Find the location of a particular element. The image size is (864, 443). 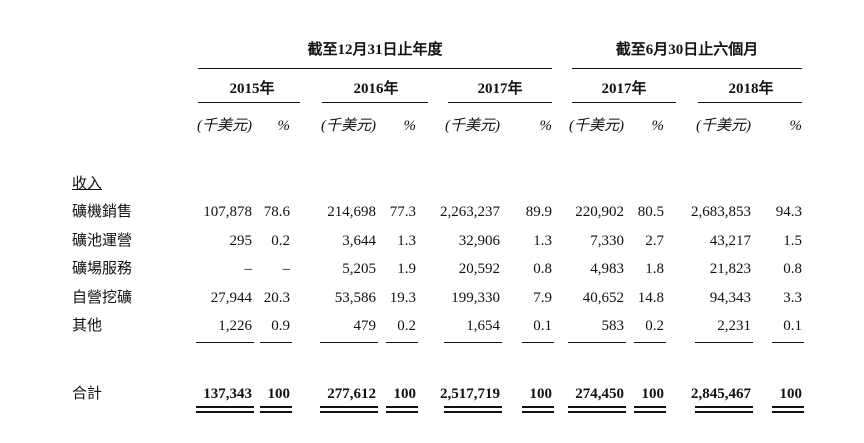

cell: 40,652 is located at coordinates (603, 297).